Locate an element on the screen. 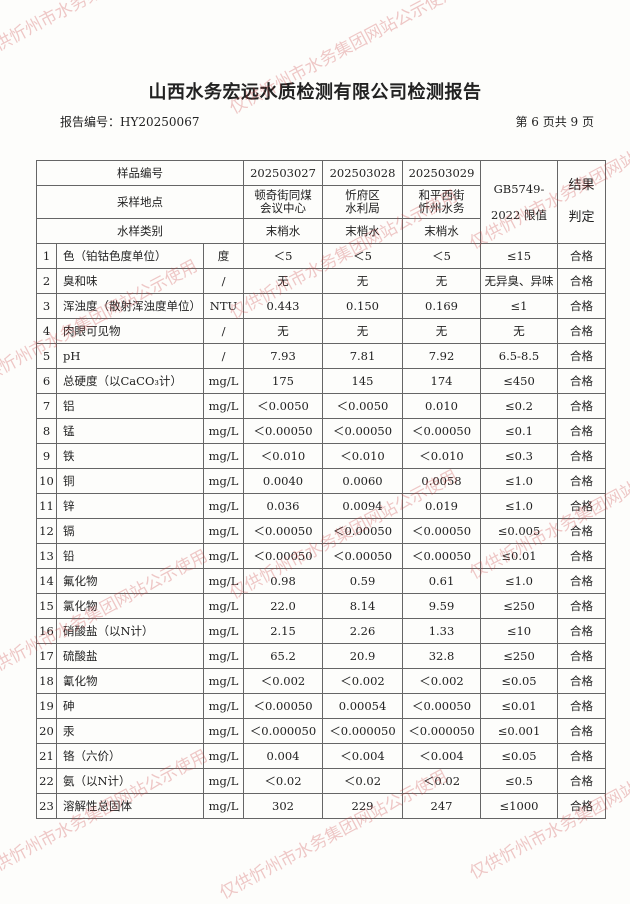 The width and height of the screenshot is (630, 904). limit-value: ≤0.1 is located at coordinates (519, 431).